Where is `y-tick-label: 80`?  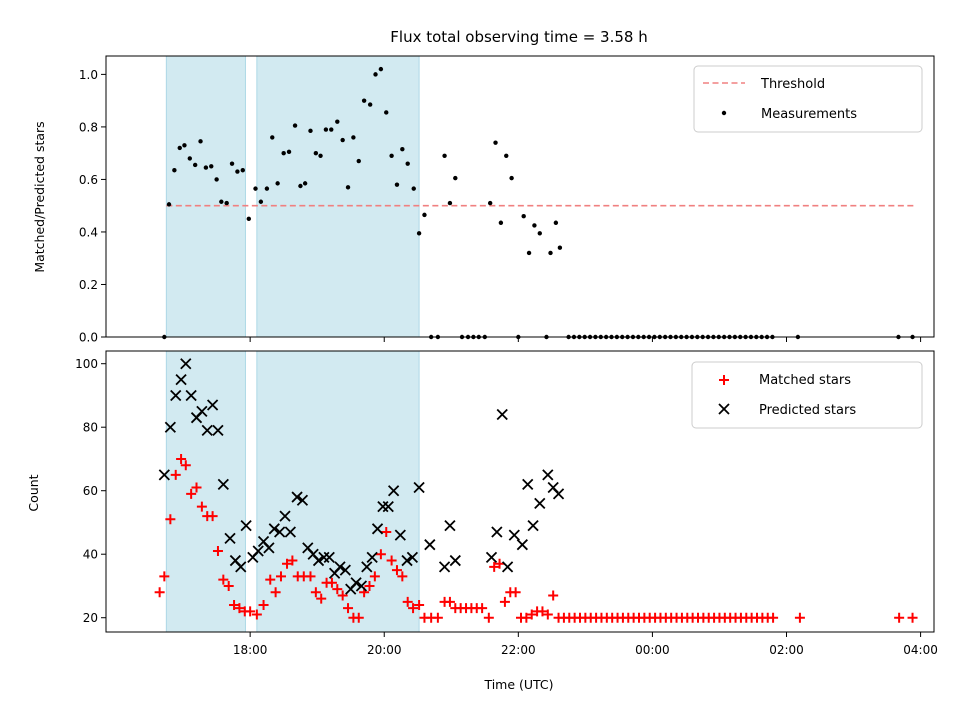
y-tick-label: 80 is located at coordinates (90, 428).